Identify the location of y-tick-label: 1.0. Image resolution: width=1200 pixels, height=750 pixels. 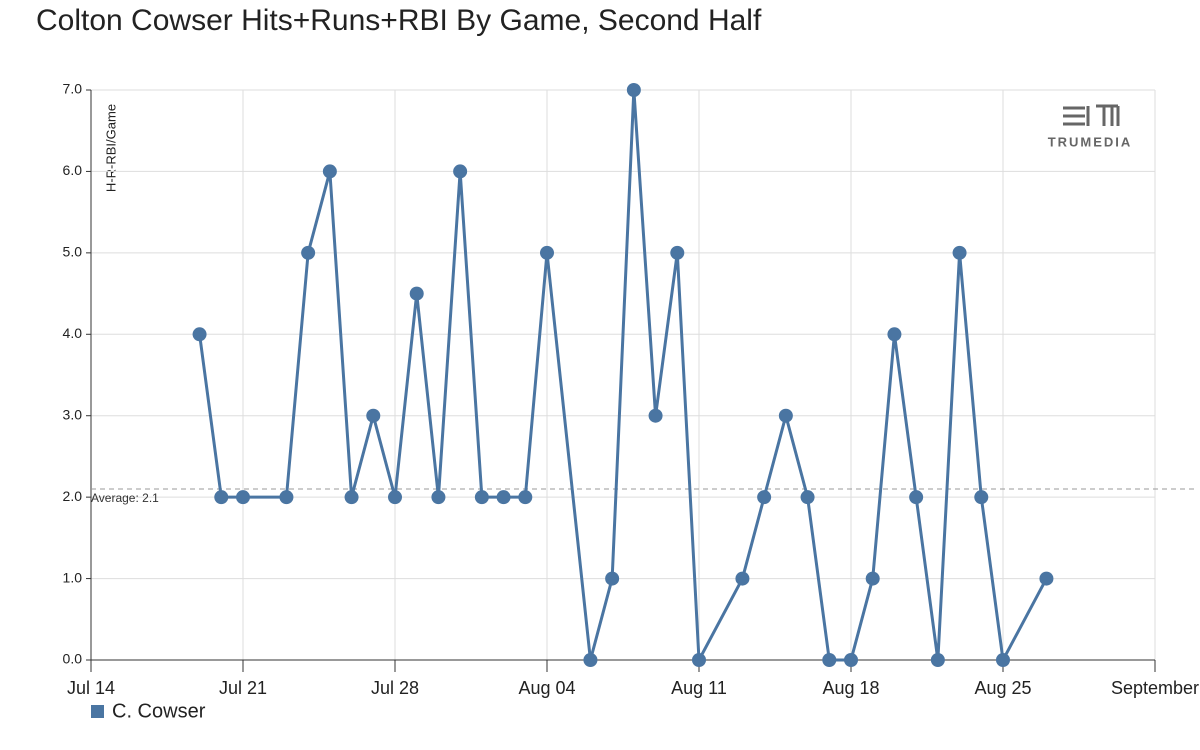
(73, 577).